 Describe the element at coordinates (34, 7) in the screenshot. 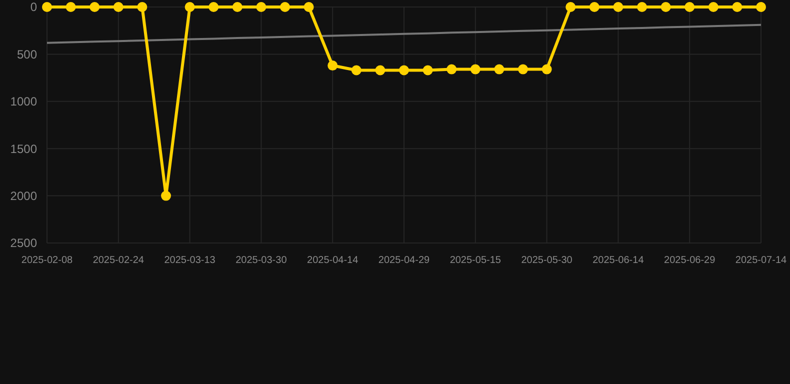

I see `y-tick-label: 0` at that location.